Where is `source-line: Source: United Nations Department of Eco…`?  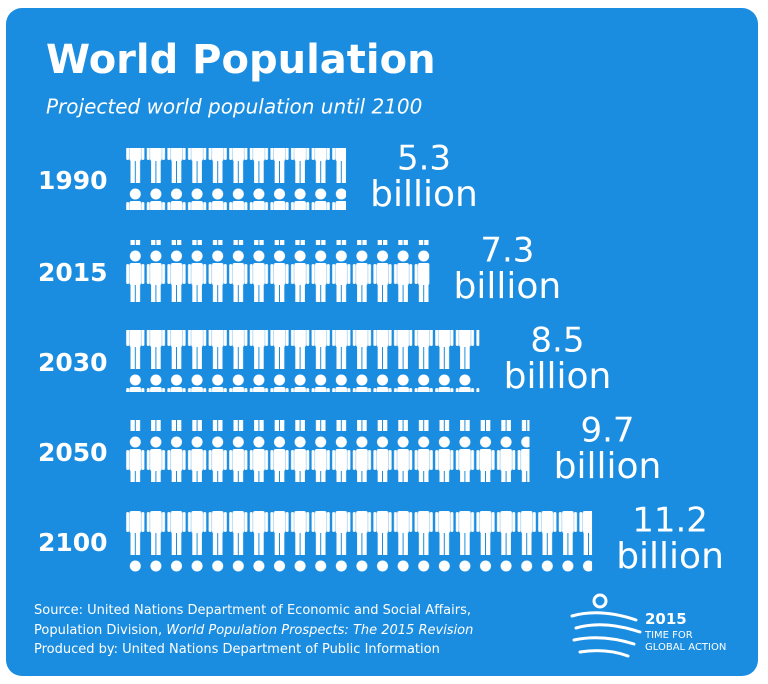 source-line: Source: United Nations Department of Eco… is located at coordinates (252, 610).